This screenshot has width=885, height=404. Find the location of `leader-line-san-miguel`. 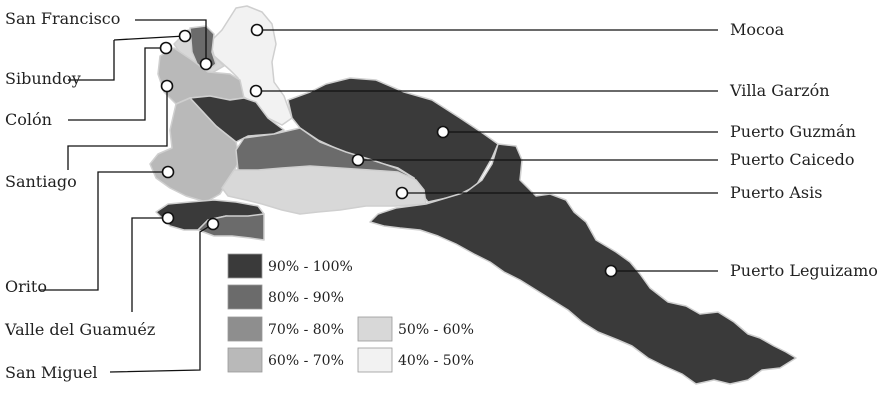

leader-line-san-miguel is located at coordinates (161, 298).